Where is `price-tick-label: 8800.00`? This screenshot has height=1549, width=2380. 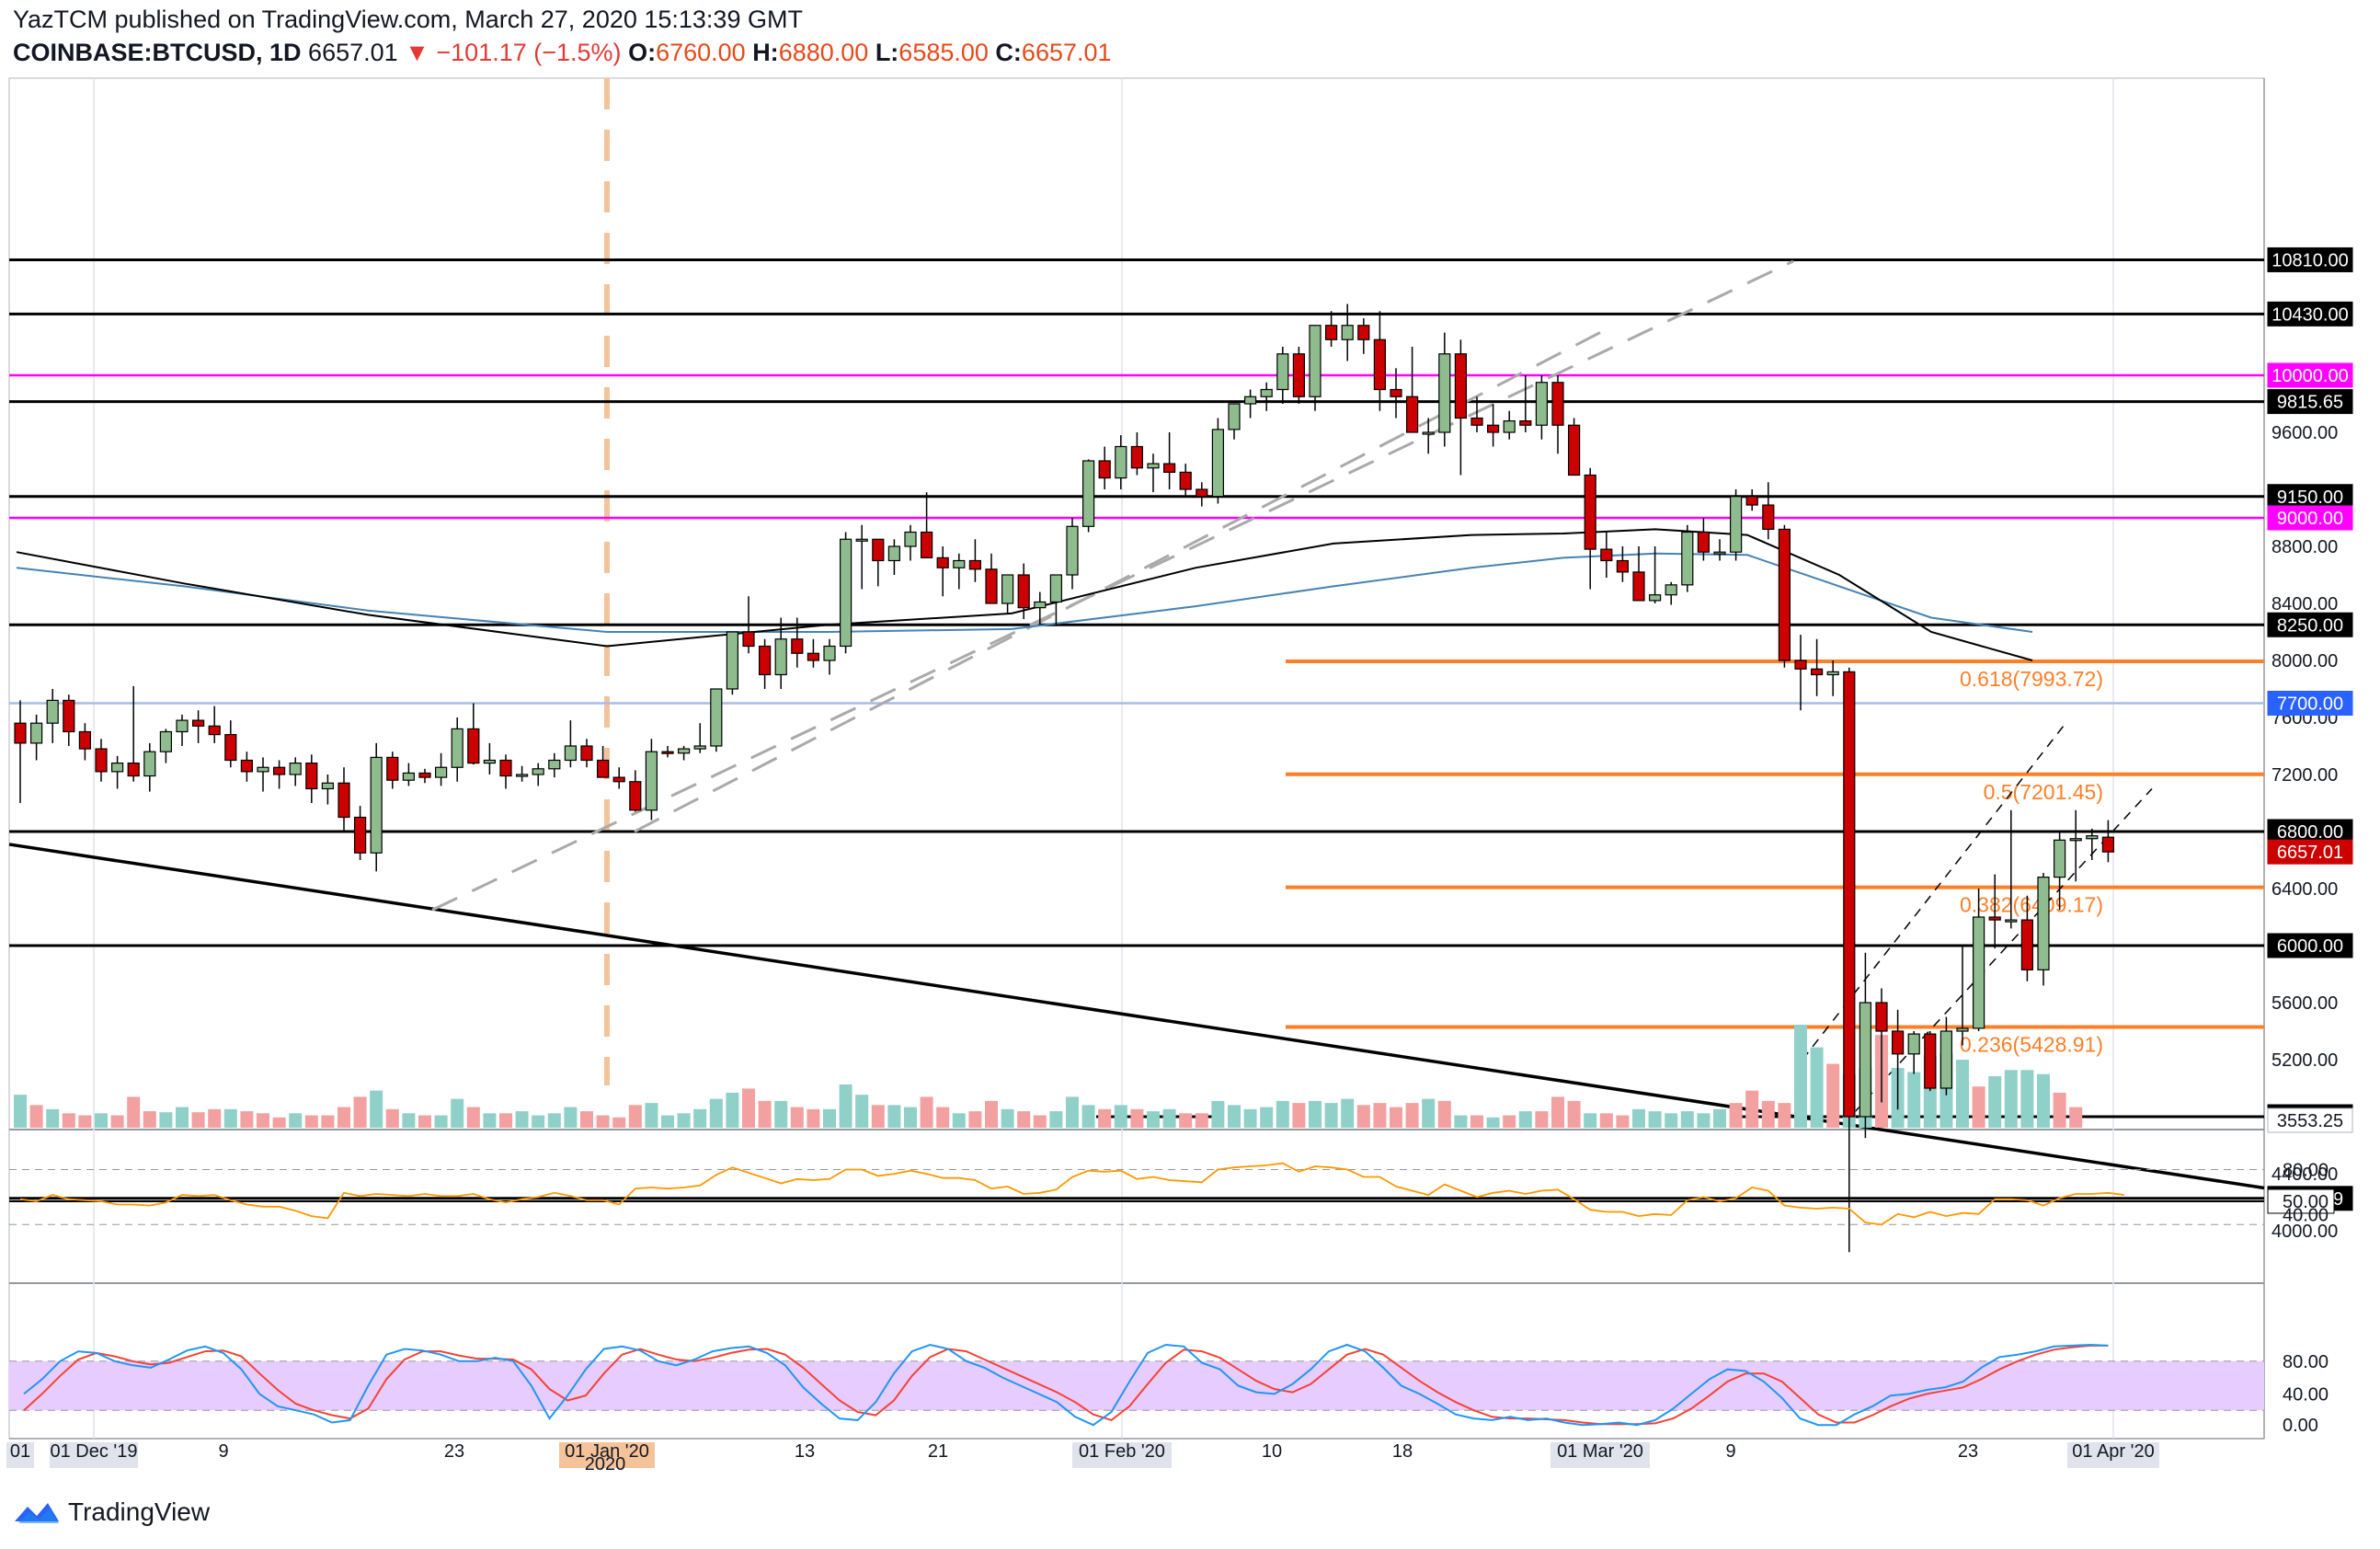 price-tick-label: 8800.00 is located at coordinates (2304, 547).